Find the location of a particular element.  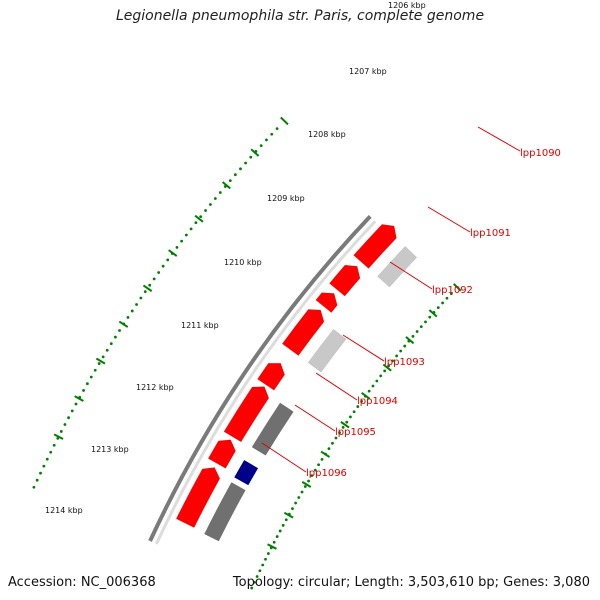

gene-label-lpp1091: lpp1091 is located at coordinates (490, 233).